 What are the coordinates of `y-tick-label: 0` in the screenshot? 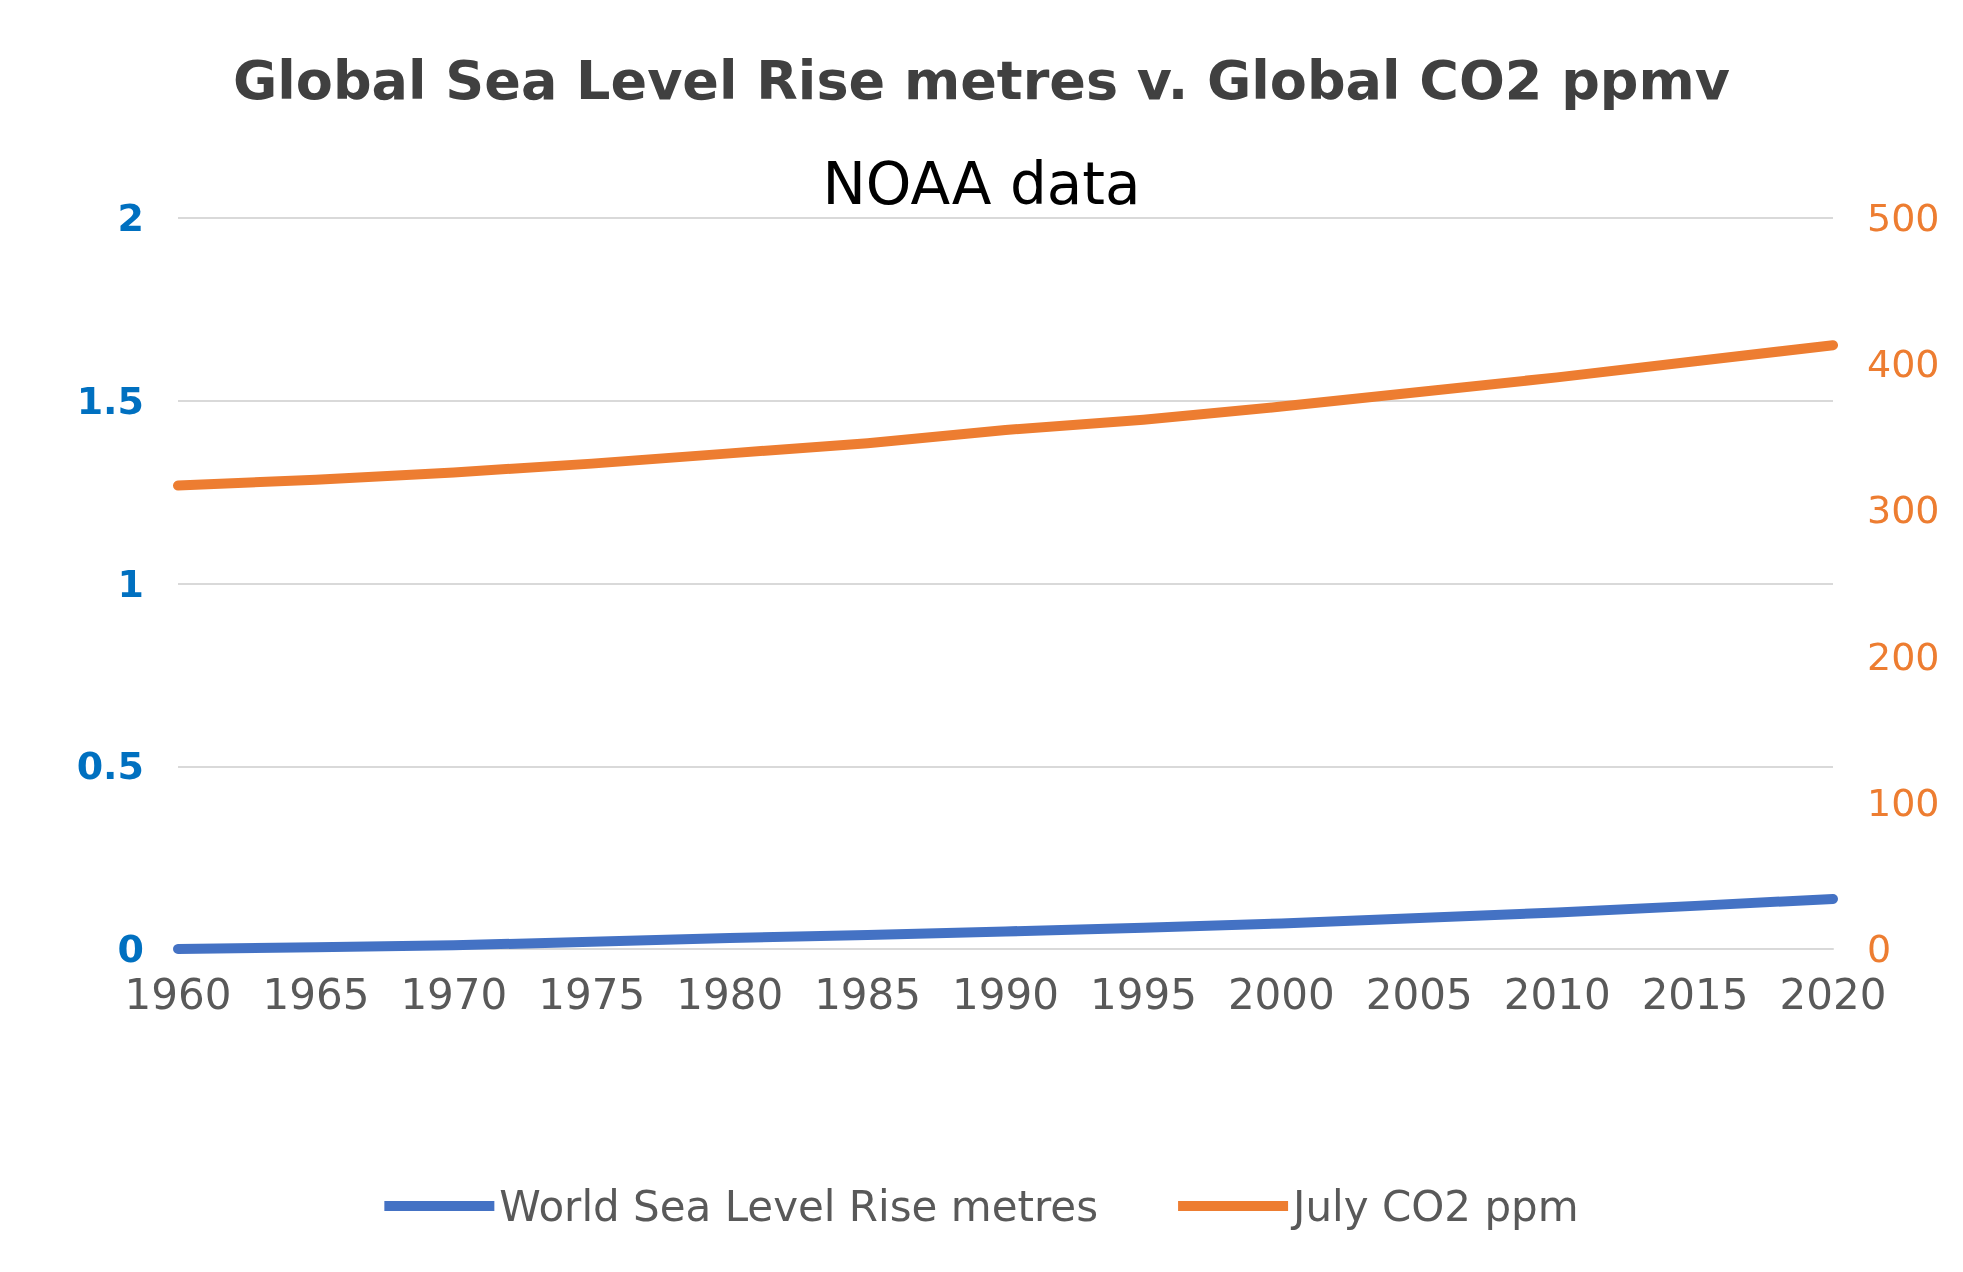 It's located at (130, 949).